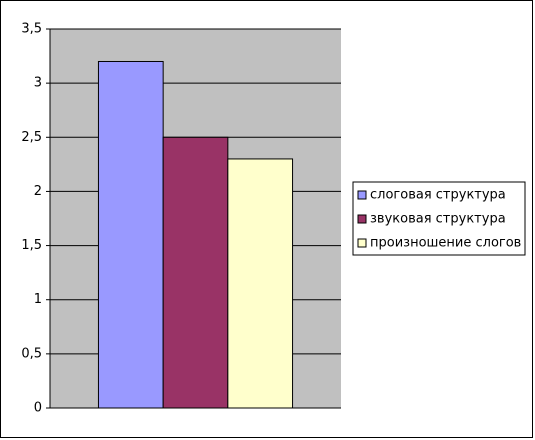  Describe the element at coordinates (38, 83) in the screenshot. I see `y-tick-label: 3` at that location.